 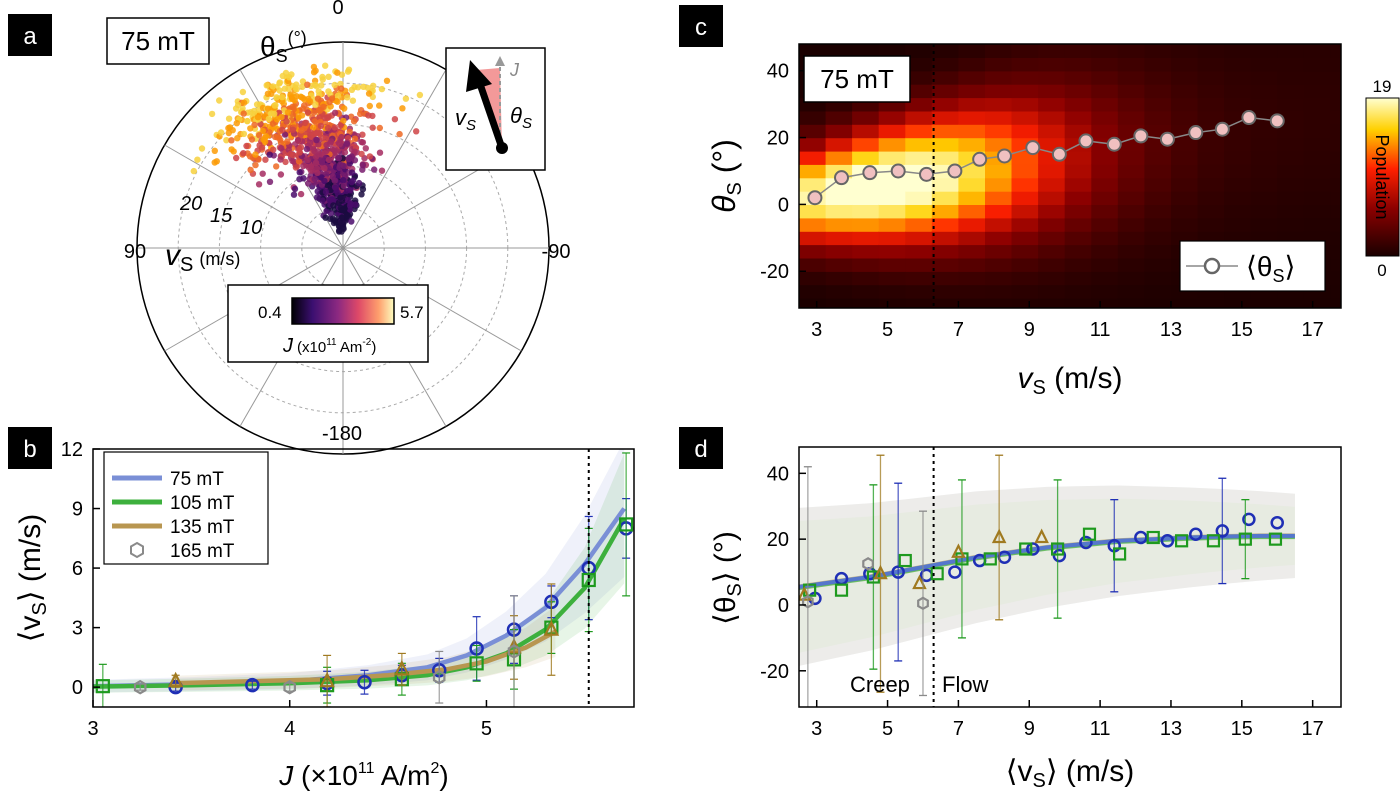 What do you see at coordinates (251, 228) in the screenshot?
I see `radial-tick-10: 10` at bounding box center [251, 228].